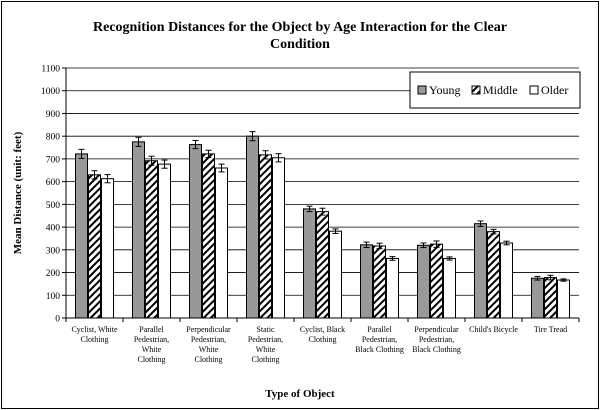 The width and height of the screenshot is (600, 410). What do you see at coordinates (53, 206) in the screenshot?
I see `y-tick-label: 500` at bounding box center [53, 206].